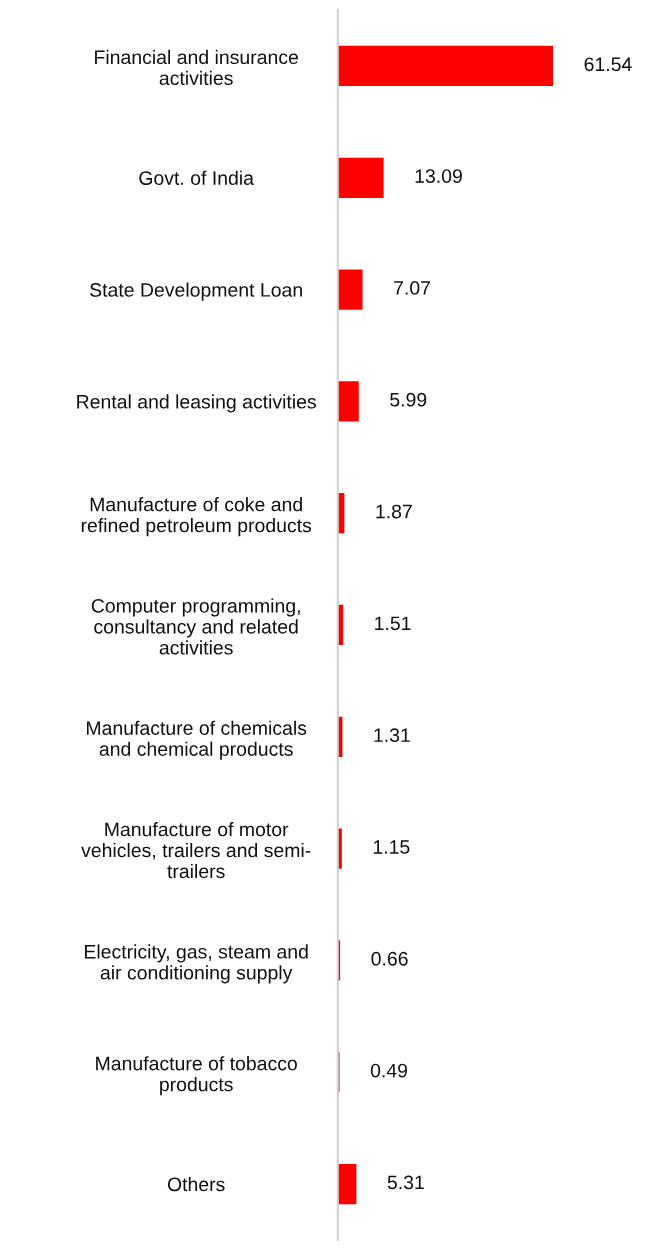 Image resolution: width=665 pixels, height=1255 pixels. What do you see at coordinates (196, 403) in the screenshot?
I see `y-tick-label: Rental and leasing activities` at bounding box center [196, 403].